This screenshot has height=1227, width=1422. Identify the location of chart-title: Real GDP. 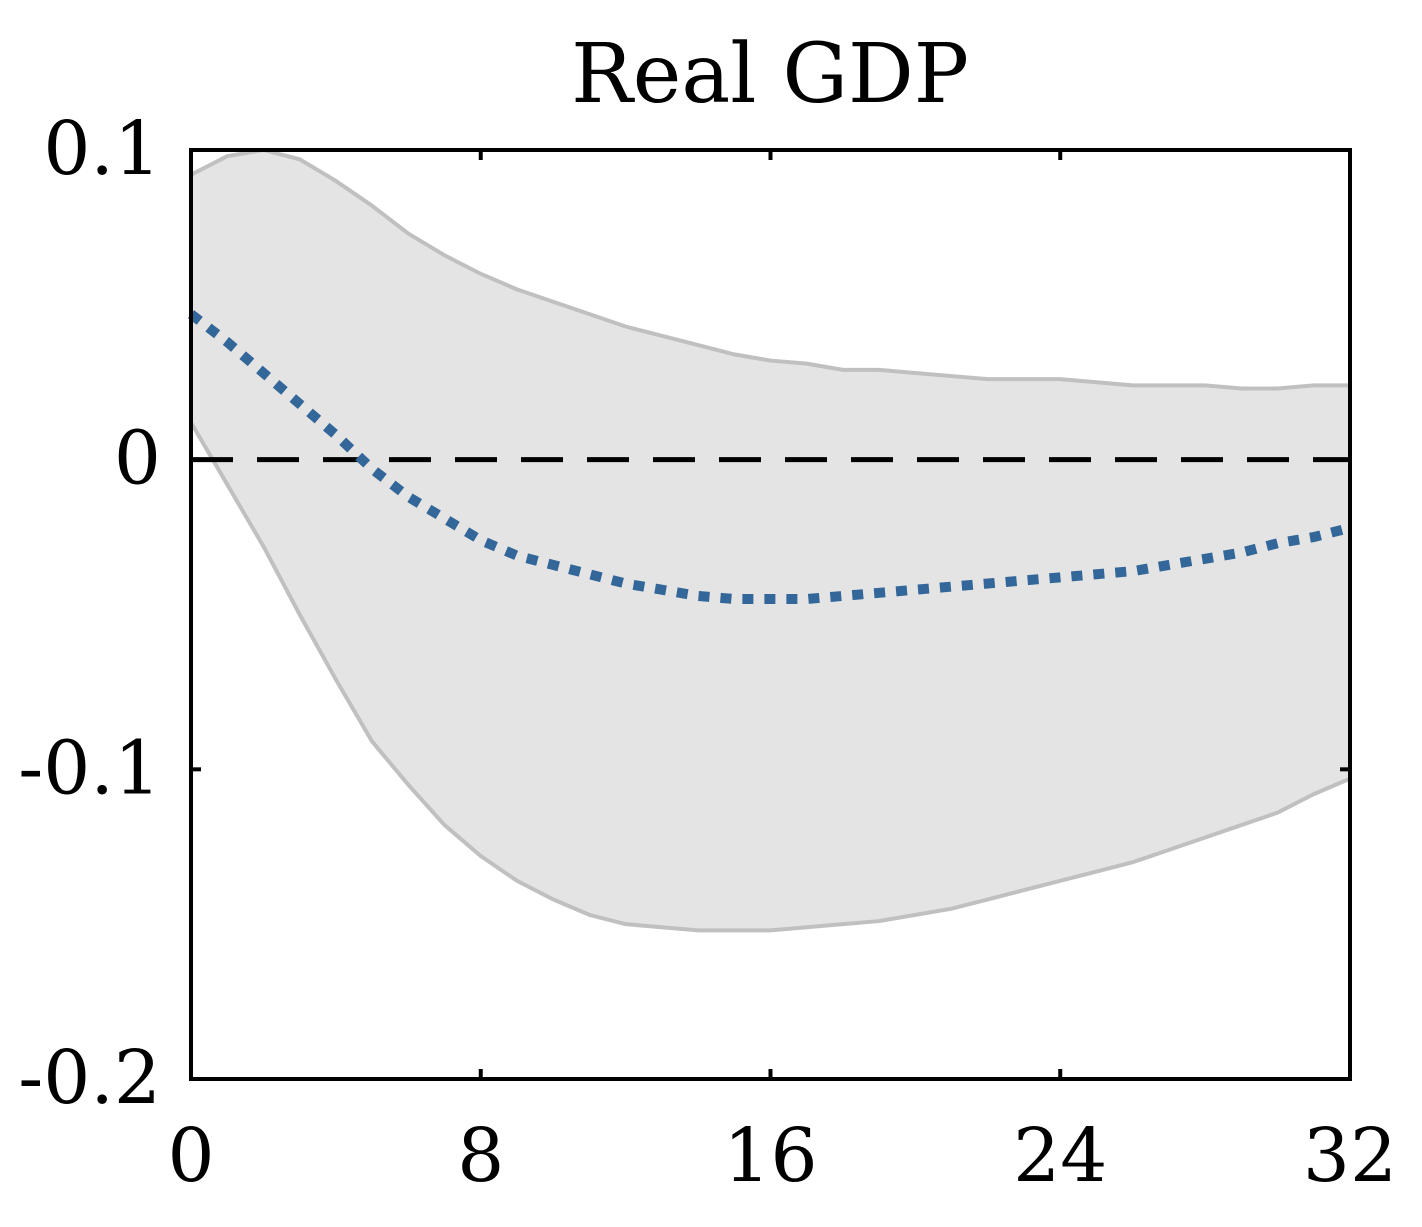
(770, 74).